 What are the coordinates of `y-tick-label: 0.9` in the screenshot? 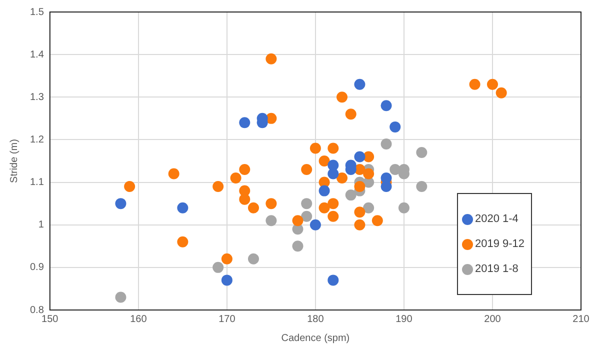 It's located at (37, 268).